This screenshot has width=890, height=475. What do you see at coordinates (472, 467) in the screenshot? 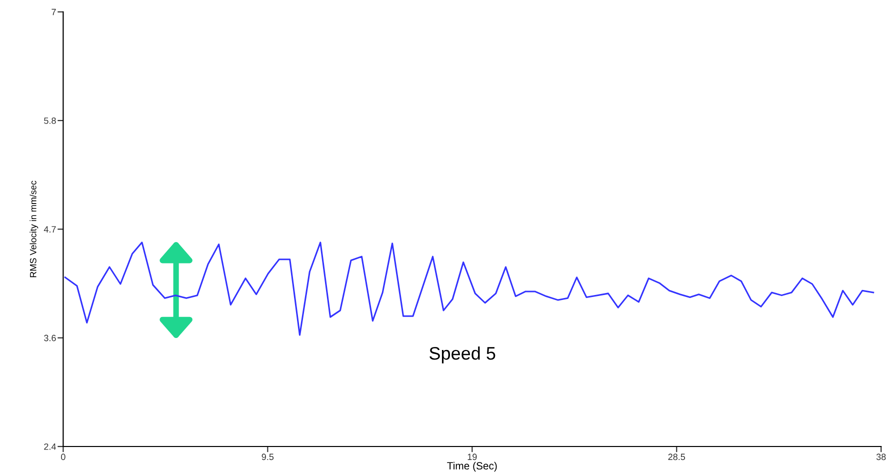
I see `x-axis-title: Time (Sec)` at bounding box center [472, 467].